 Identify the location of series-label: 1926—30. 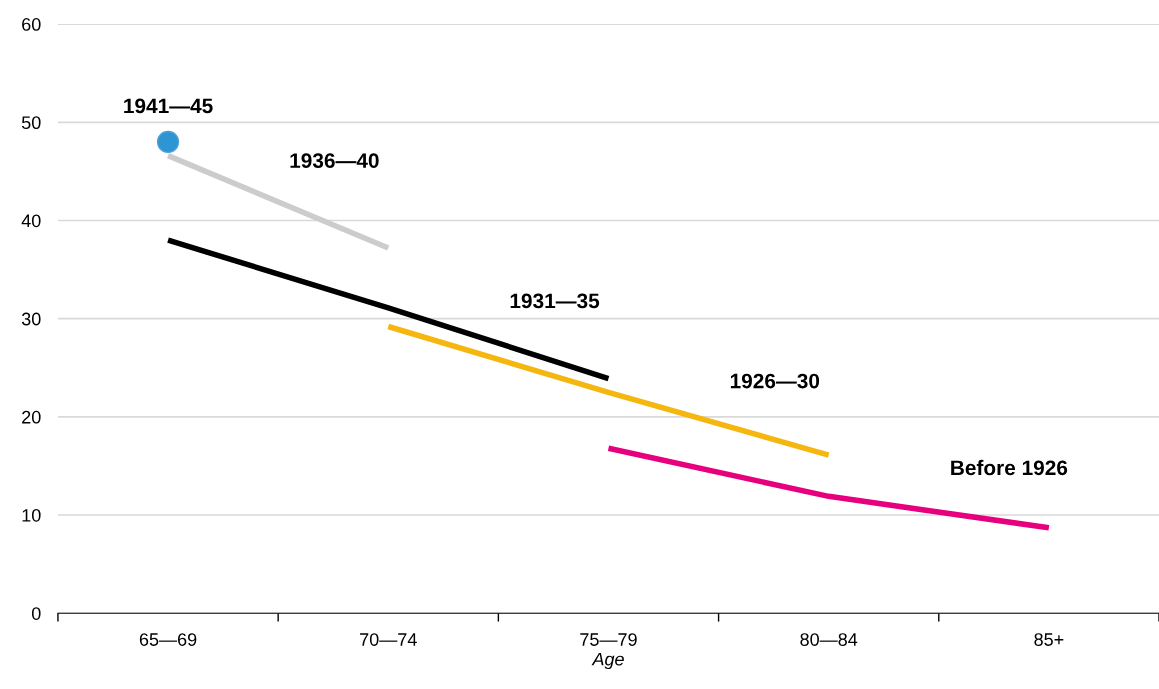
(775, 381).